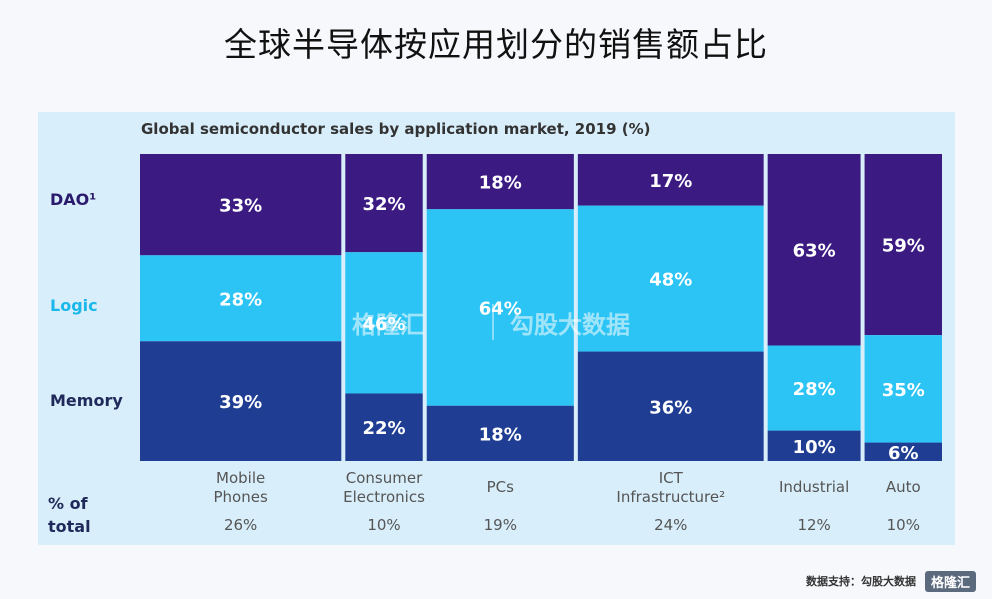  What do you see at coordinates (903, 525) in the screenshot?
I see `share-label-5: 10%` at bounding box center [903, 525].